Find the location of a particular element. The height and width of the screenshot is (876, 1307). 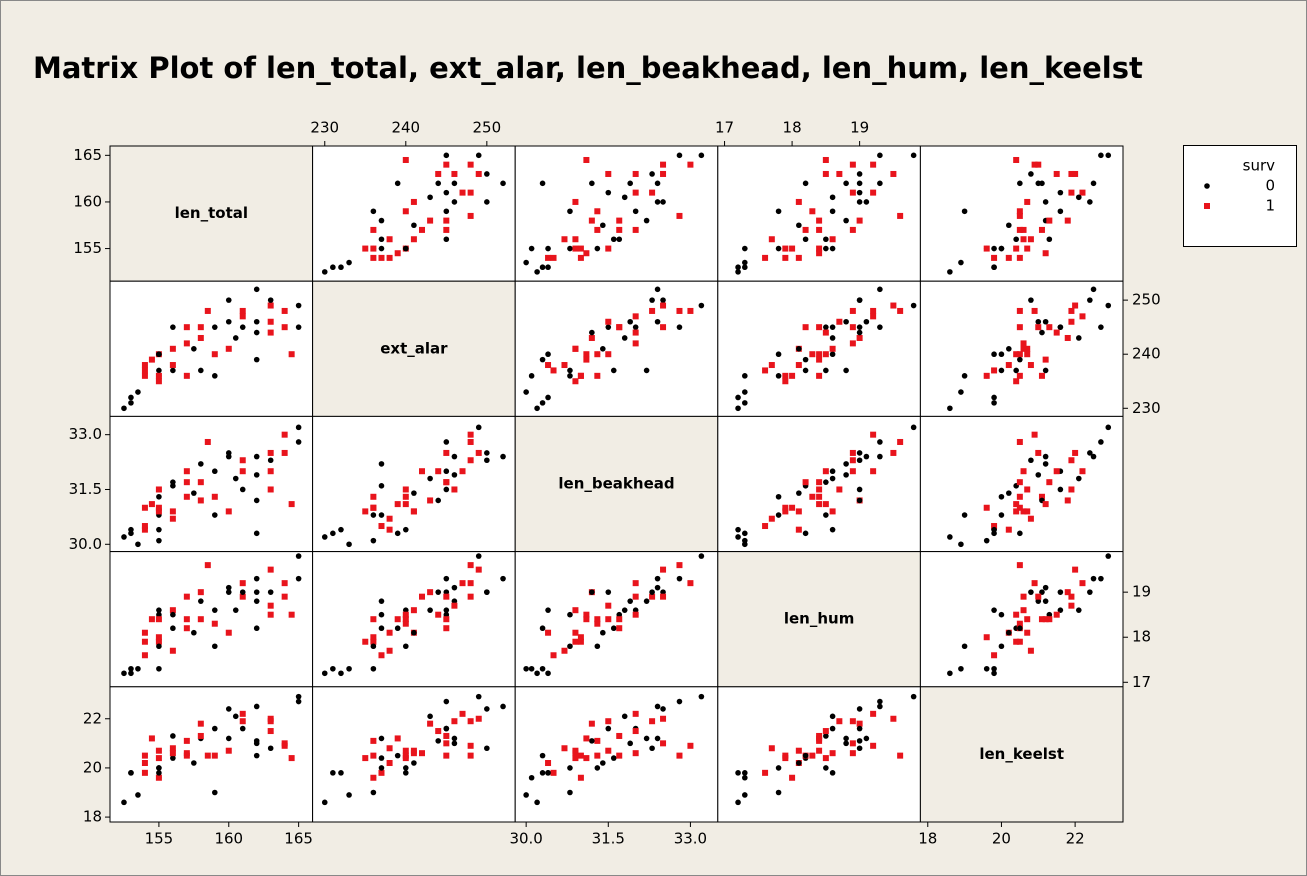

y-tick-label: 22 is located at coordinates (92, 718).